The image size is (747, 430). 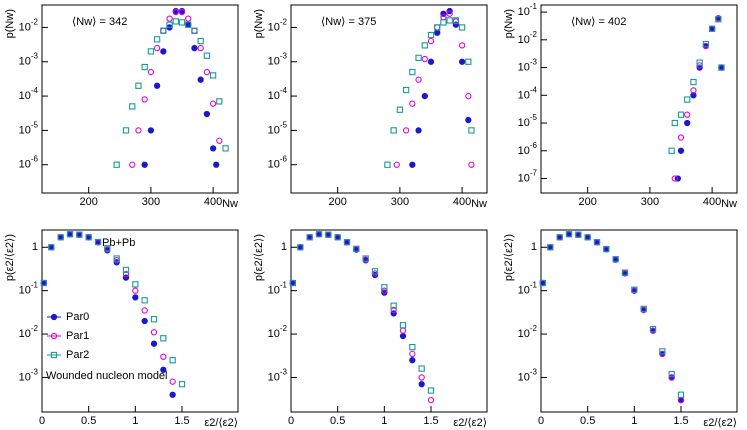 What do you see at coordinates (534, 117) in the screenshot?
I see `tick-exponent: -5` at bounding box center [534, 117].